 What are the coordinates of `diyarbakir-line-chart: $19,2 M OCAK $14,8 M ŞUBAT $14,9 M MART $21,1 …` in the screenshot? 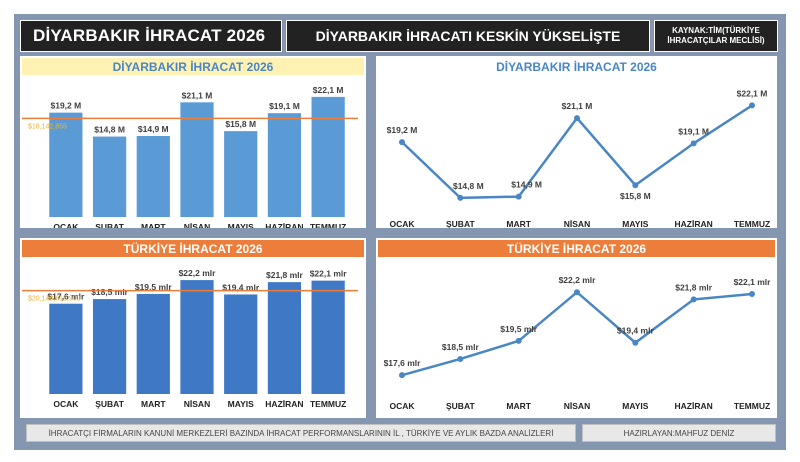 It's located at (579, 158).